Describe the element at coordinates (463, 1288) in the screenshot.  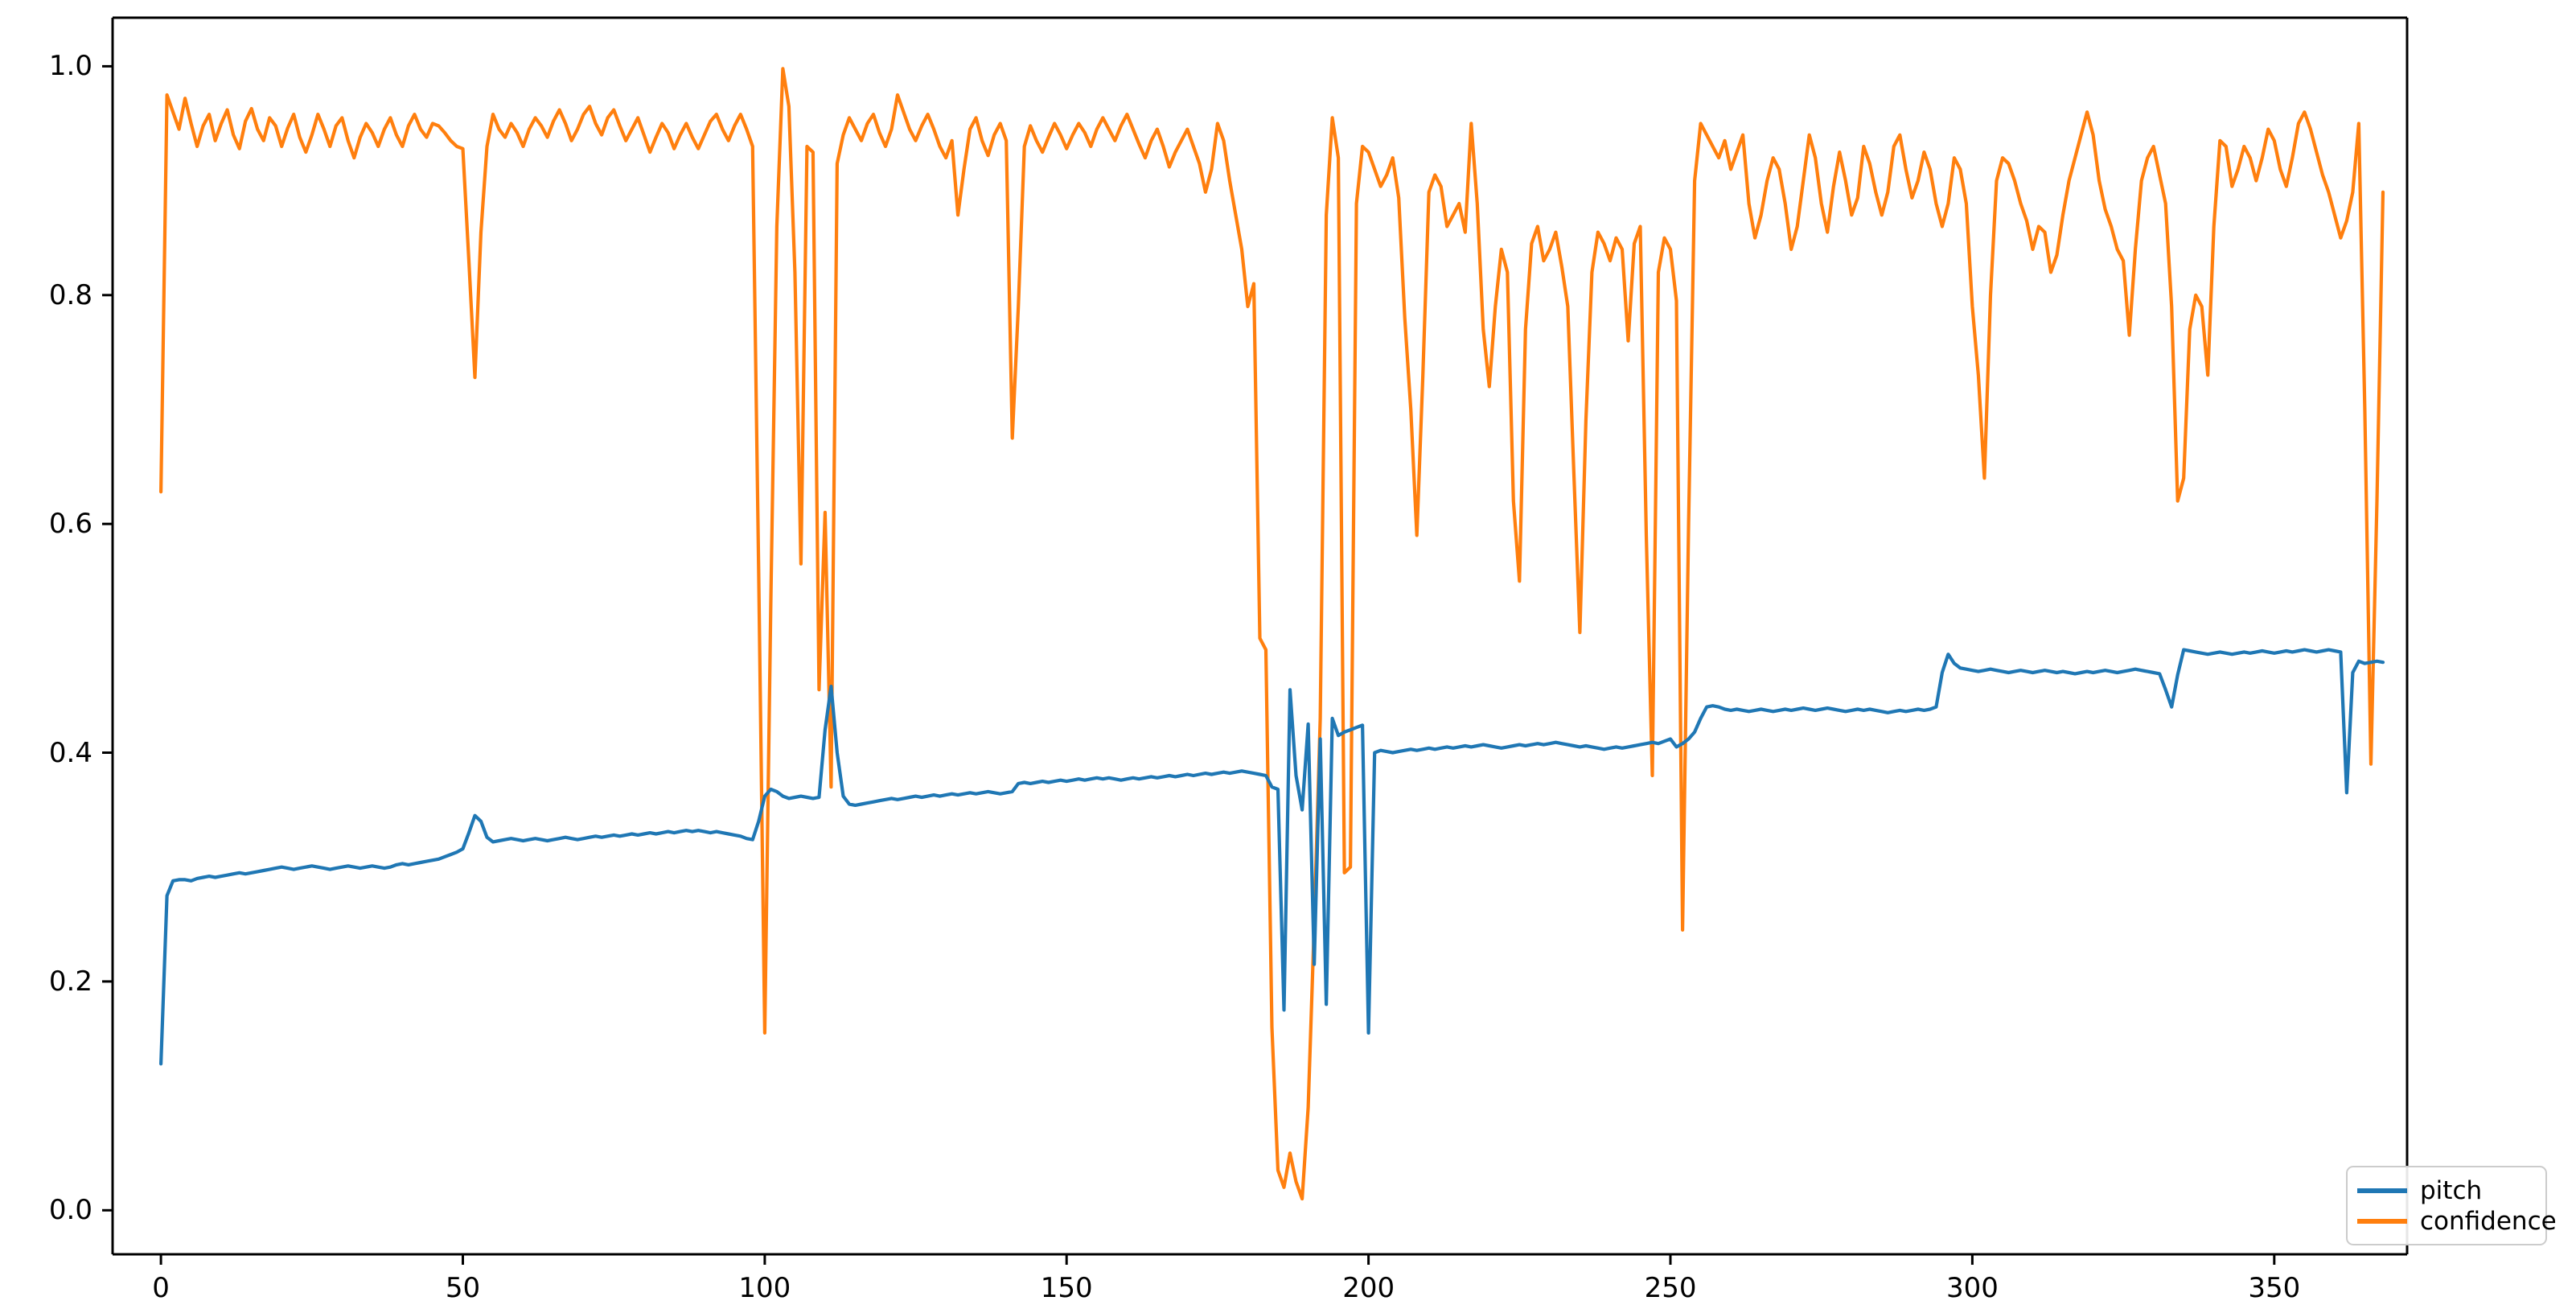
I see `x-tick-label: 50` at that location.